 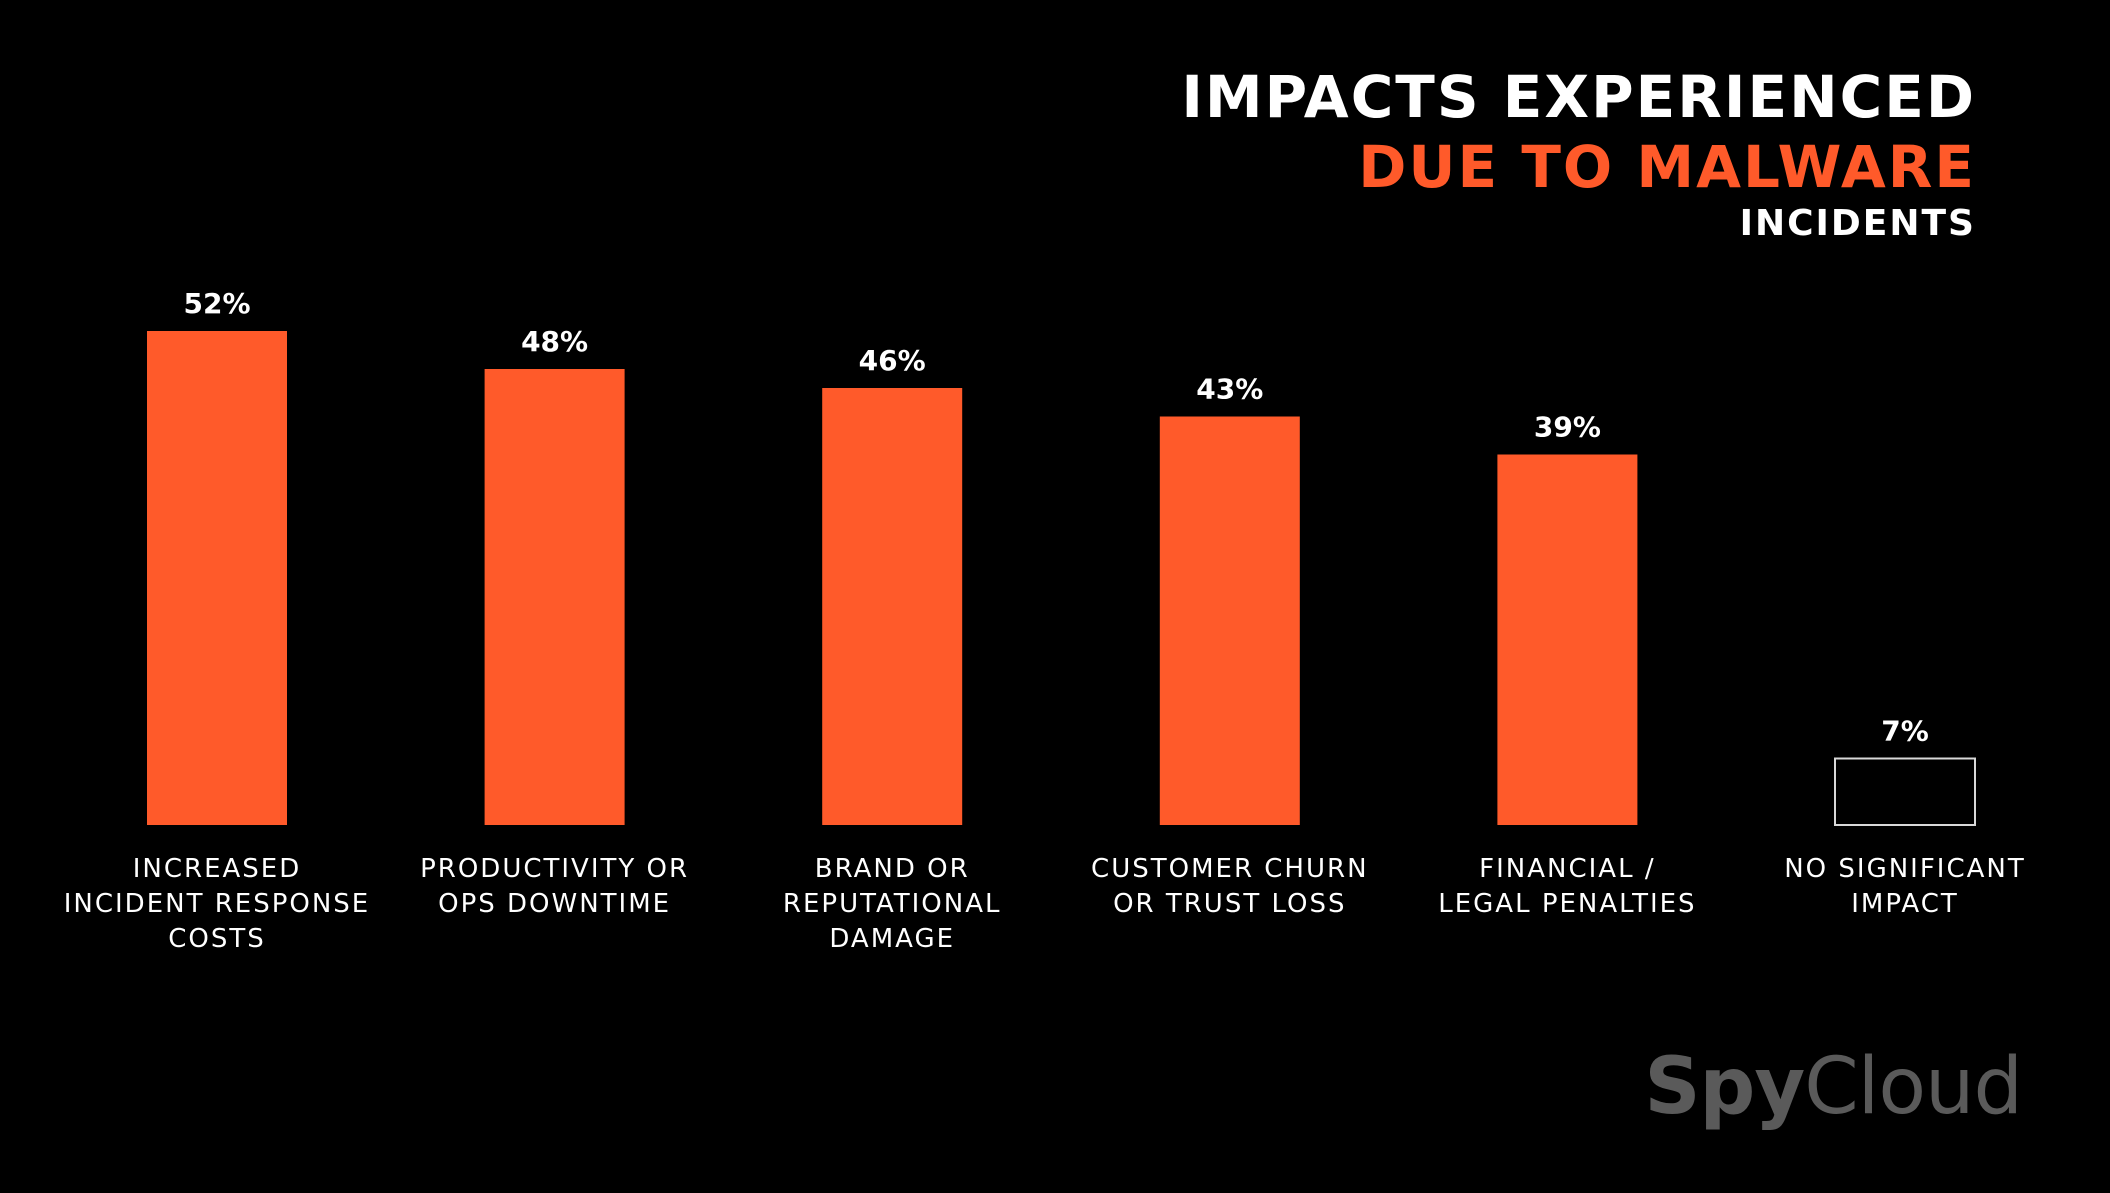 What do you see at coordinates (217, 939) in the screenshot?
I see `category-label-1-line-3: COSTS` at bounding box center [217, 939].